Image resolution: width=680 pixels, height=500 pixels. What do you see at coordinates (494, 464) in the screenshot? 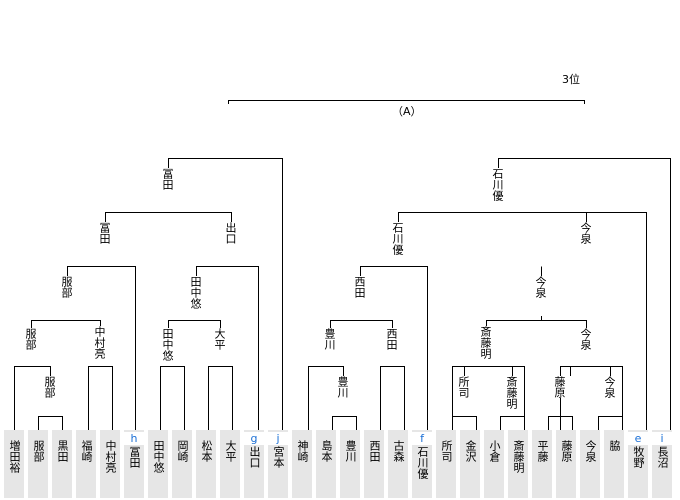
I see `player-entry: 小倉` at bounding box center [494, 464].